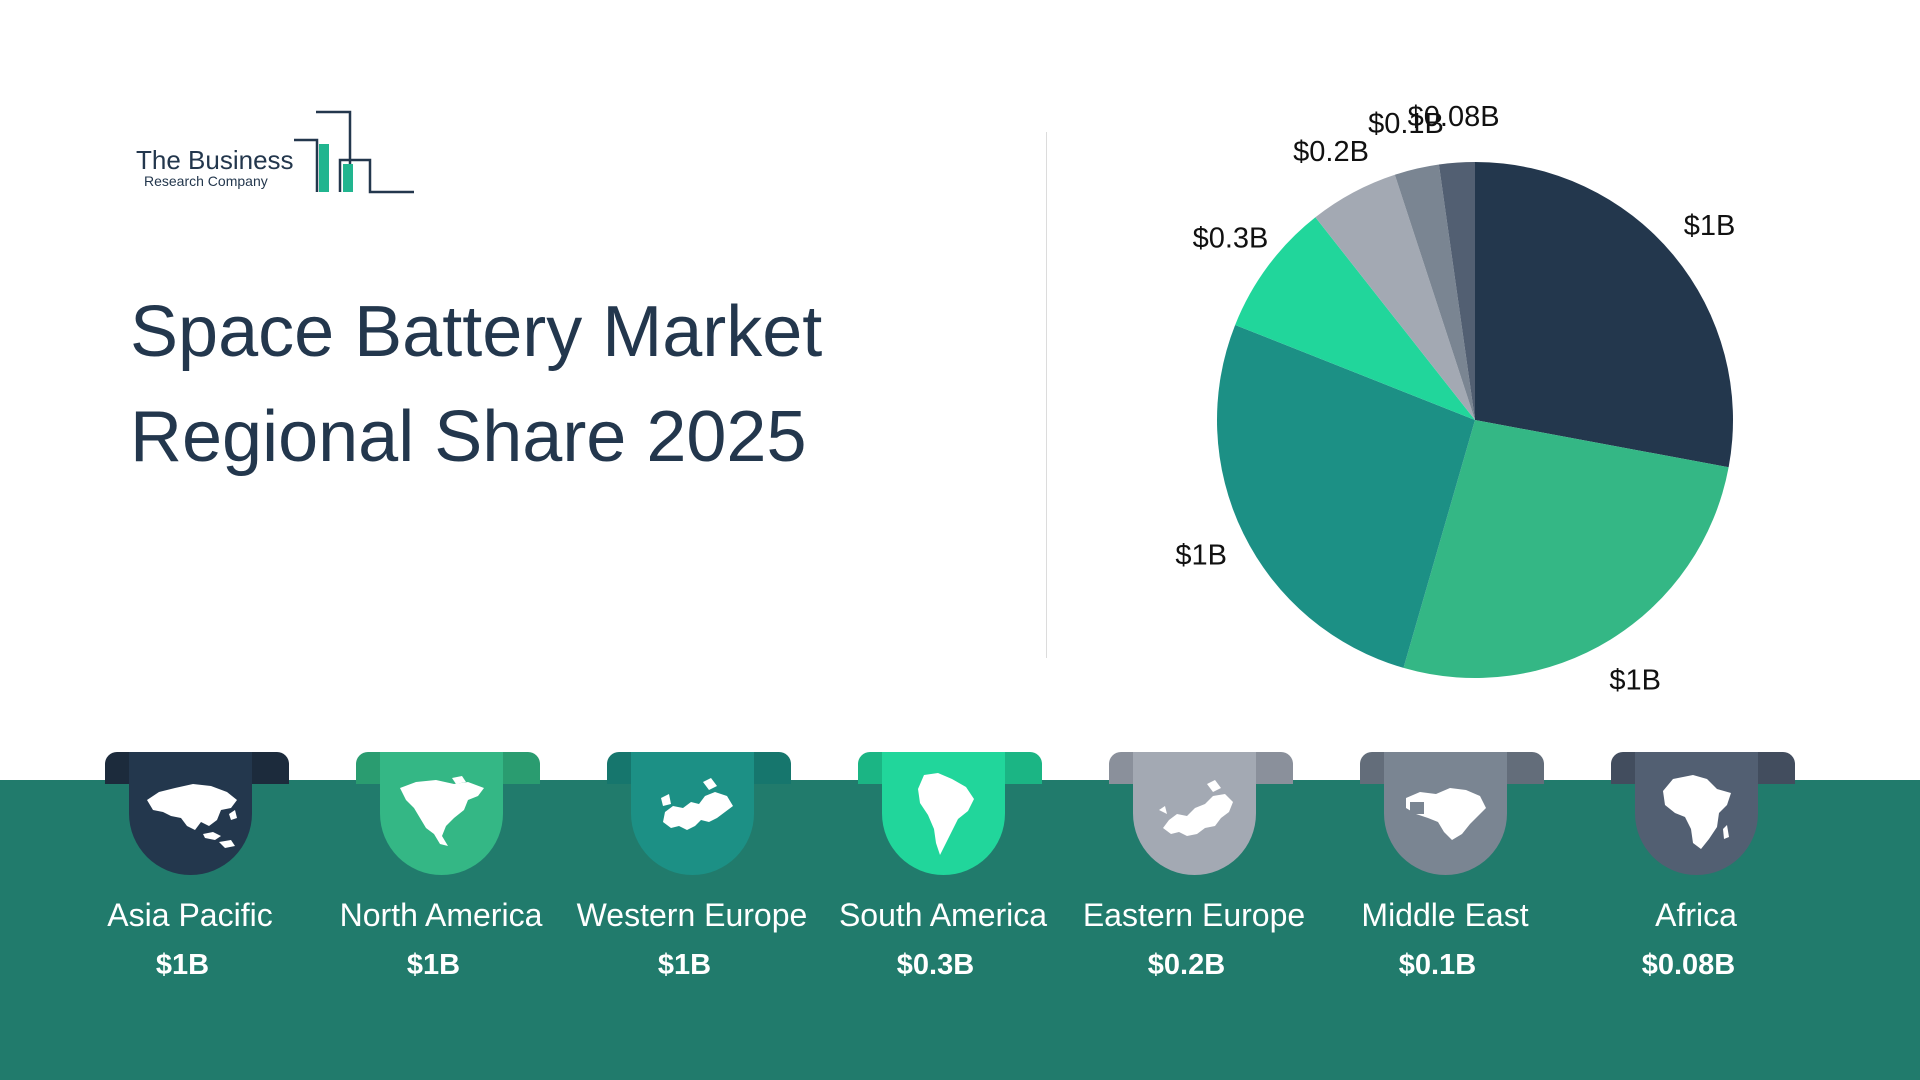 The height and width of the screenshot is (1080, 1920). I want to click on region-value: $0.2B, so click(1186, 965).